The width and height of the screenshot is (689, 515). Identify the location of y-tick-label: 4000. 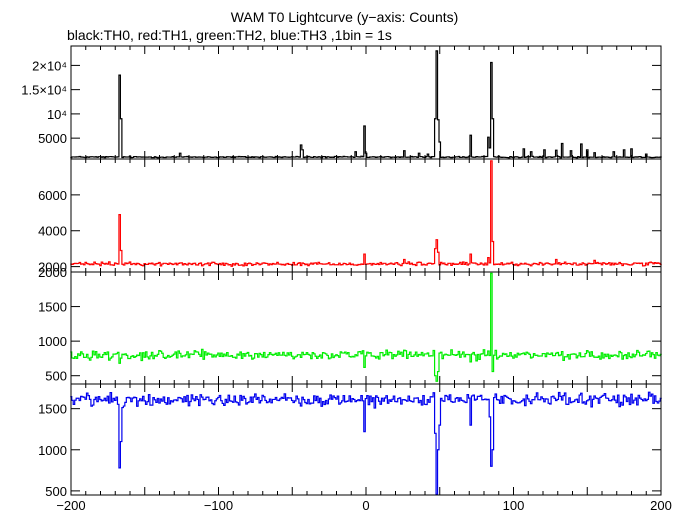
(52, 231).